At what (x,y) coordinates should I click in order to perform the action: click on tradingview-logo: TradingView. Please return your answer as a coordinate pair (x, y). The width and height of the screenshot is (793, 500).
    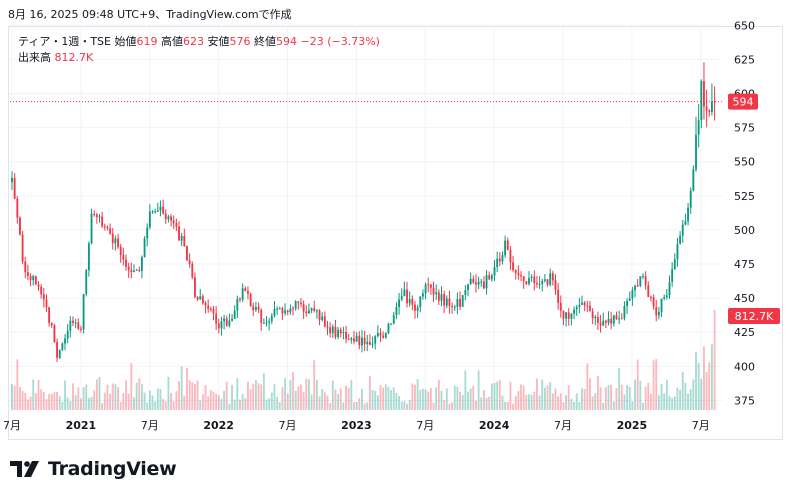
    Looking at the image, I should click on (93, 469).